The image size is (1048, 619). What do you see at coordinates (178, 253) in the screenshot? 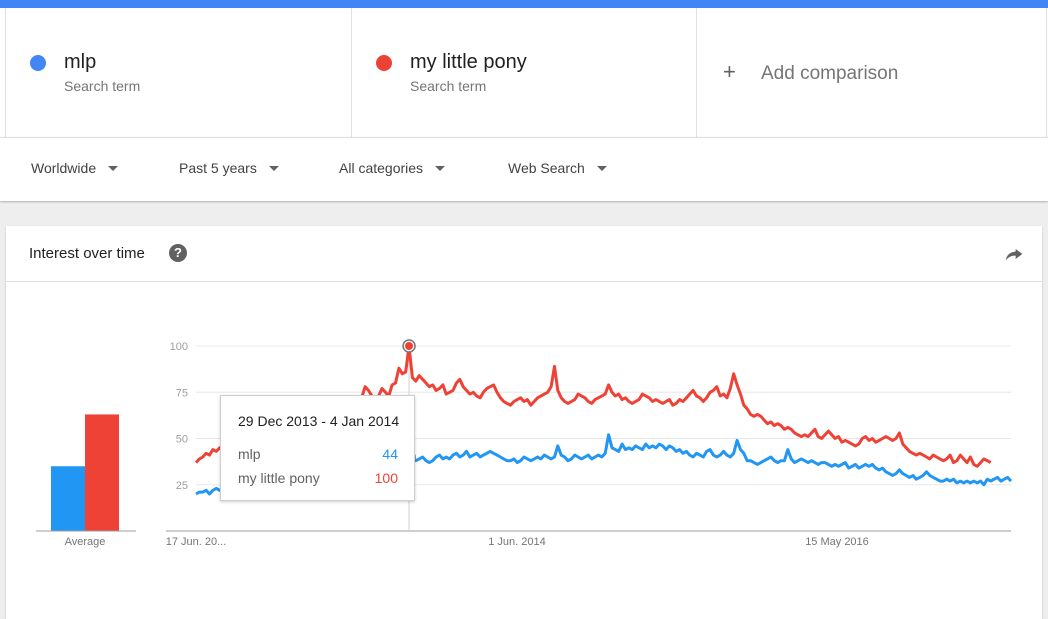
I see `help-icon: ?` at bounding box center [178, 253].